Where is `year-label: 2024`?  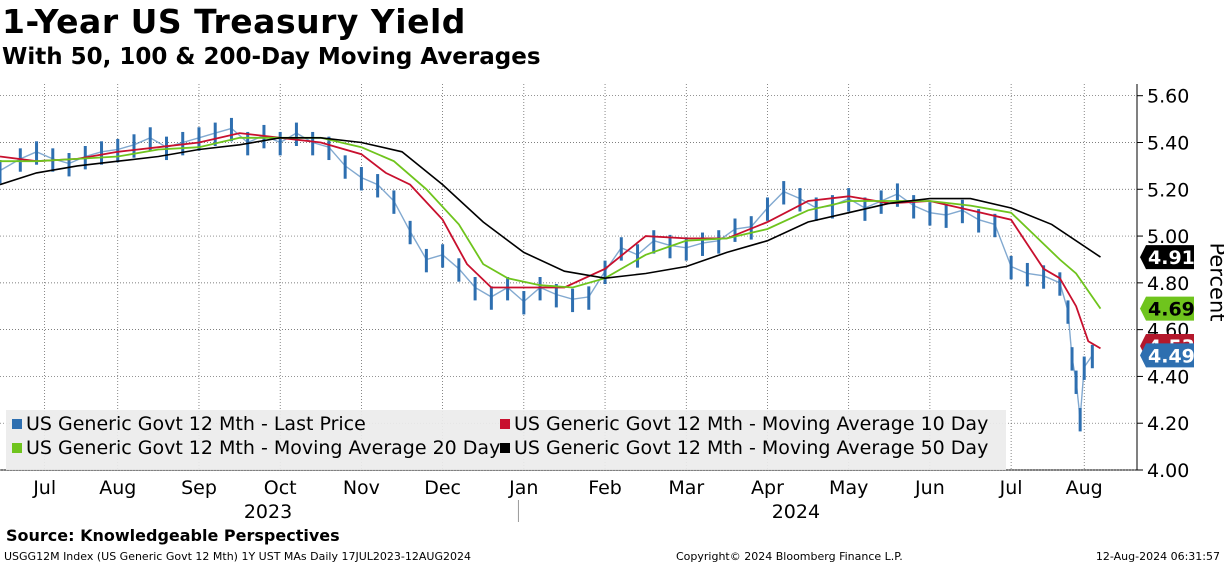 year-label: 2024 is located at coordinates (796, 512).